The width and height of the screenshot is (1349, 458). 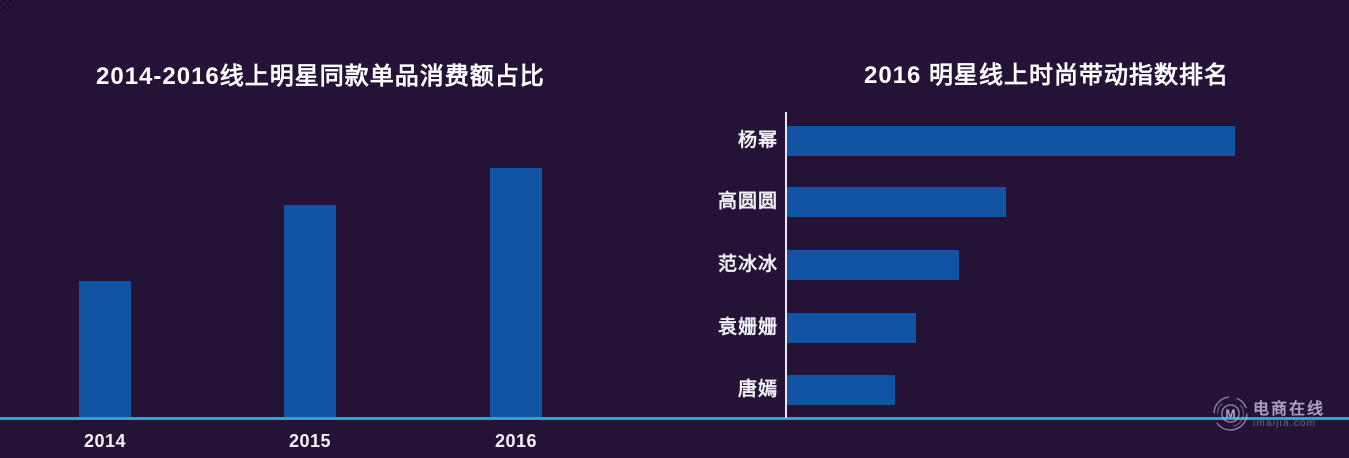 What do you see at coordinates (516, 441) in the screenshot?
I see `x-axis-label-2016: 2016` at bounding box center [516, 441].